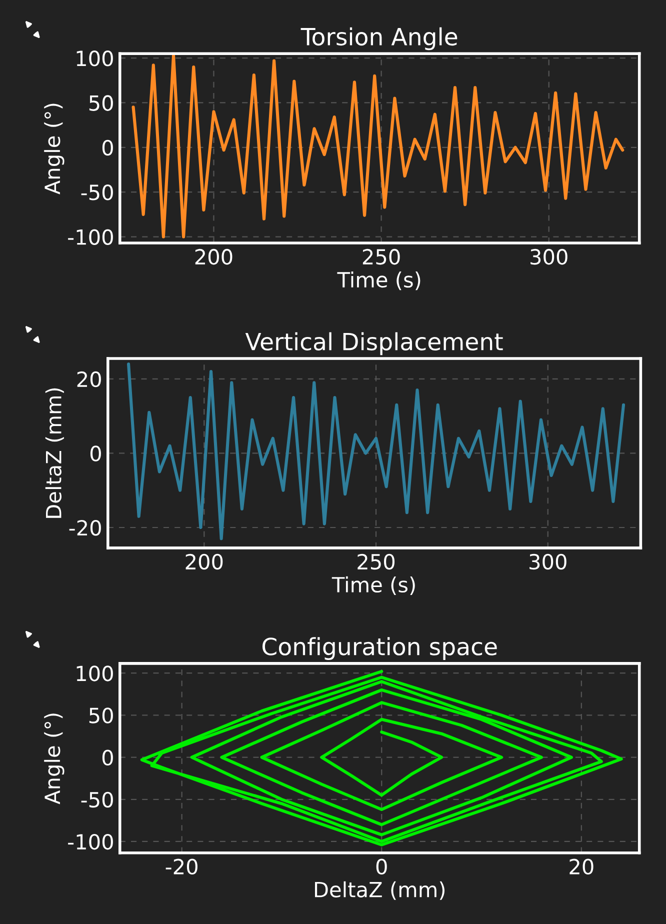  Describe the element at coordinates (54, 453) in the screenshot. I see `y-axis-title: DeltaZ (mm)` at that location.